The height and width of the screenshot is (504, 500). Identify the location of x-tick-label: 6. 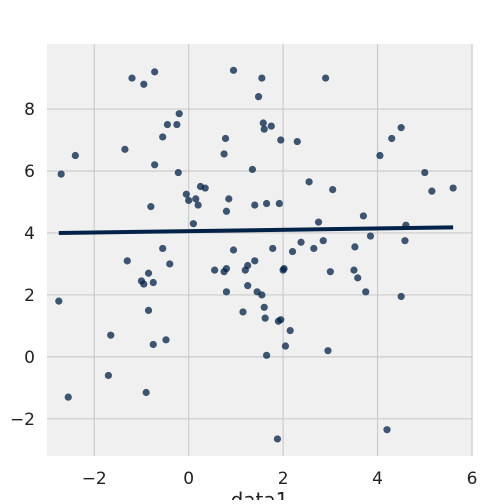
(472, 479).